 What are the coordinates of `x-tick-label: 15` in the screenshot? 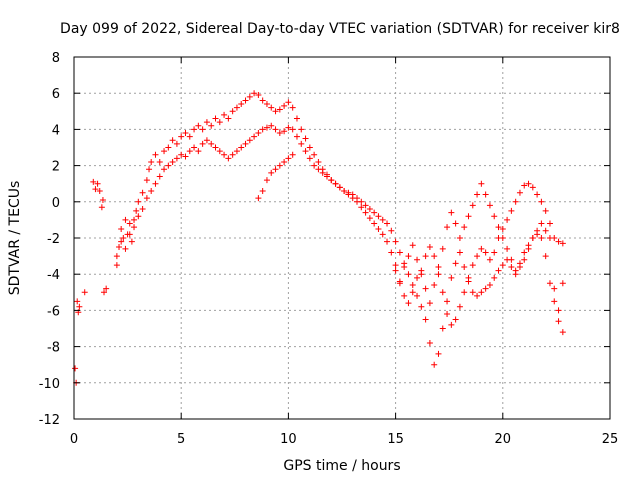 It's located at (395, 439).